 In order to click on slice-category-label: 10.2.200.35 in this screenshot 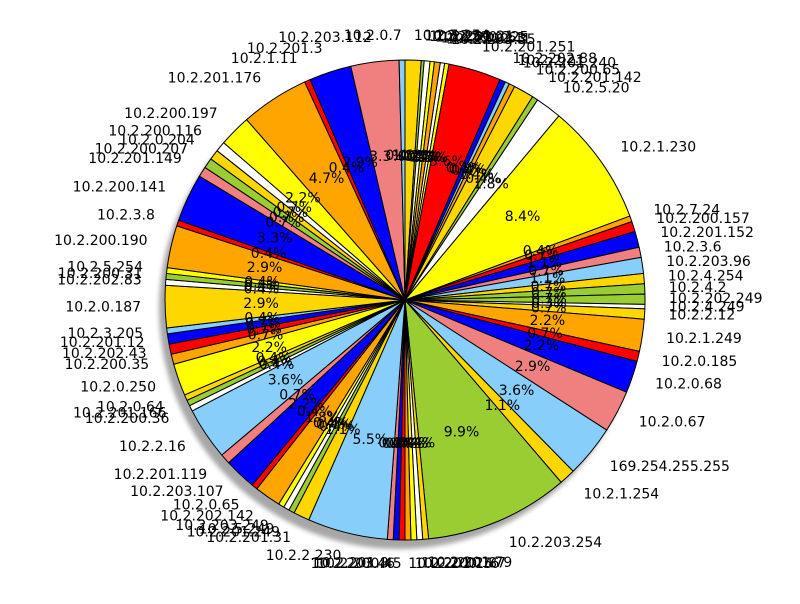, I will do `click(107, 365)`.